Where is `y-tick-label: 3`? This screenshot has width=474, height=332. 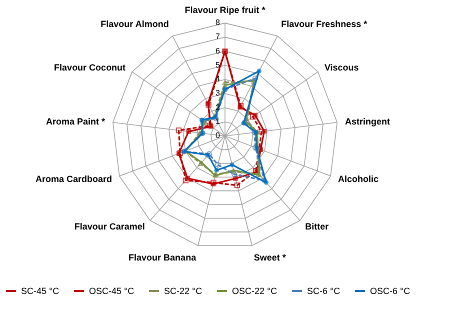
y-tick-label: 3 is located at coordinates (217, 93).